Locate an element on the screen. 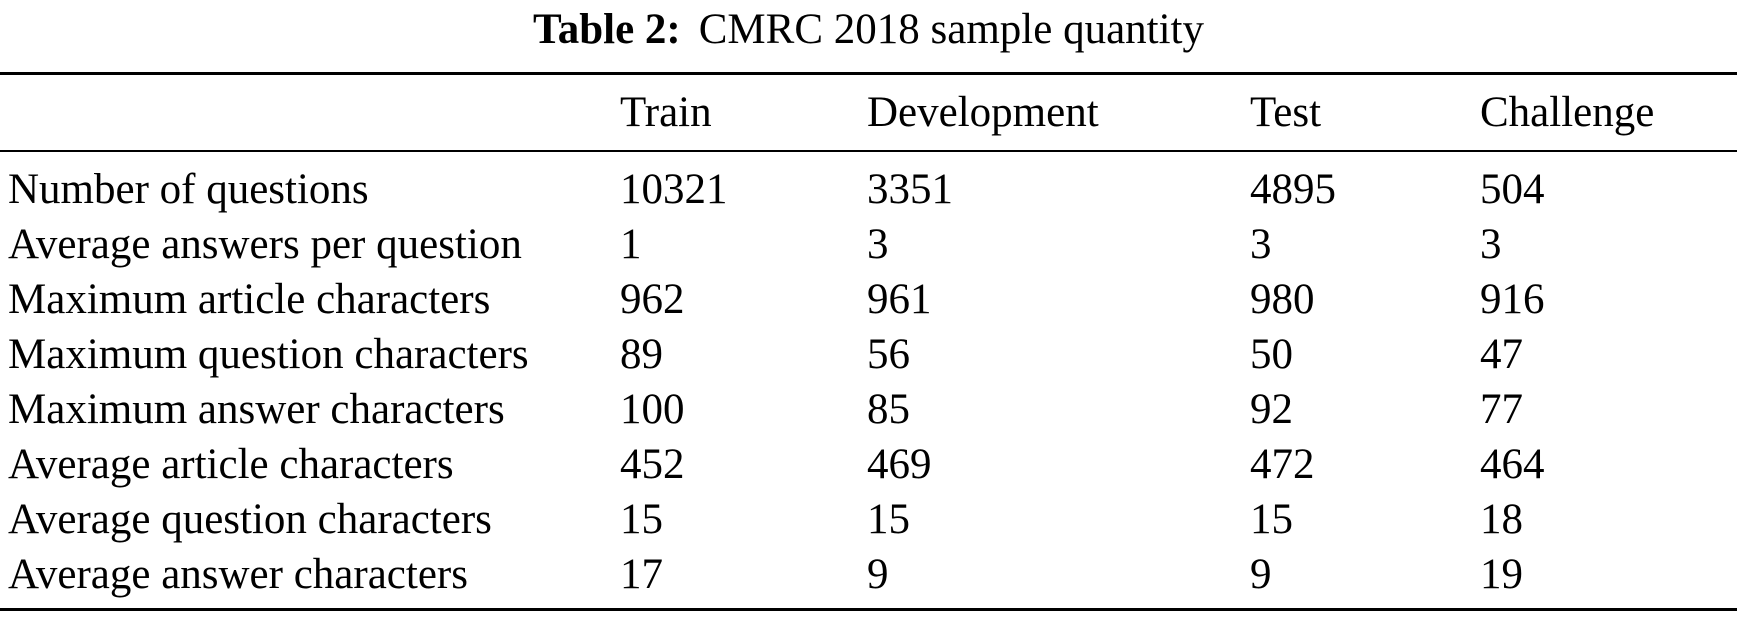  cell-value: 3351 is located at coordinates (910, 189).